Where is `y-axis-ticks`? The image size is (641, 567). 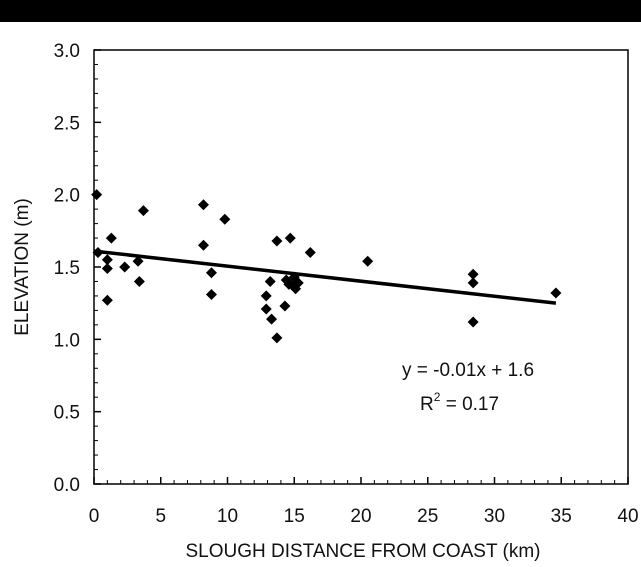
y-axis-ticks is located at coordinates (97, 267).